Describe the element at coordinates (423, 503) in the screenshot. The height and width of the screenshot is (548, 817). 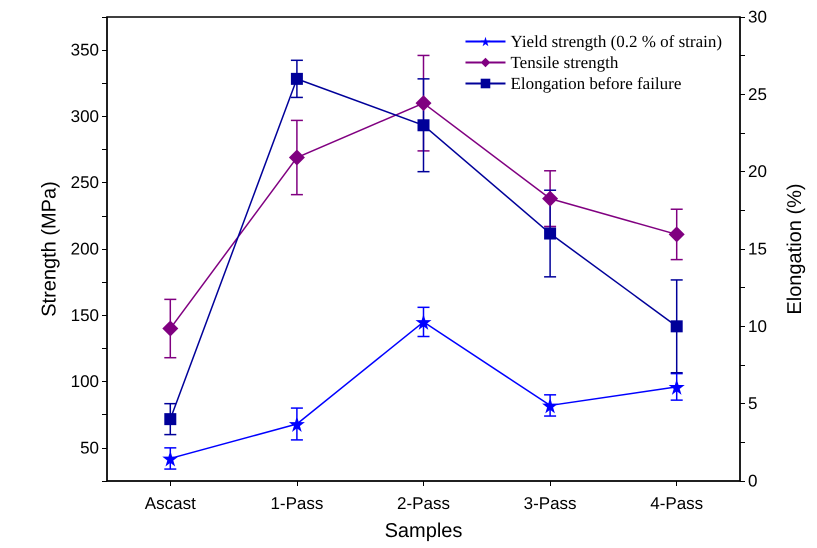
I see `x-tick-label: 2-Pass` at that location.